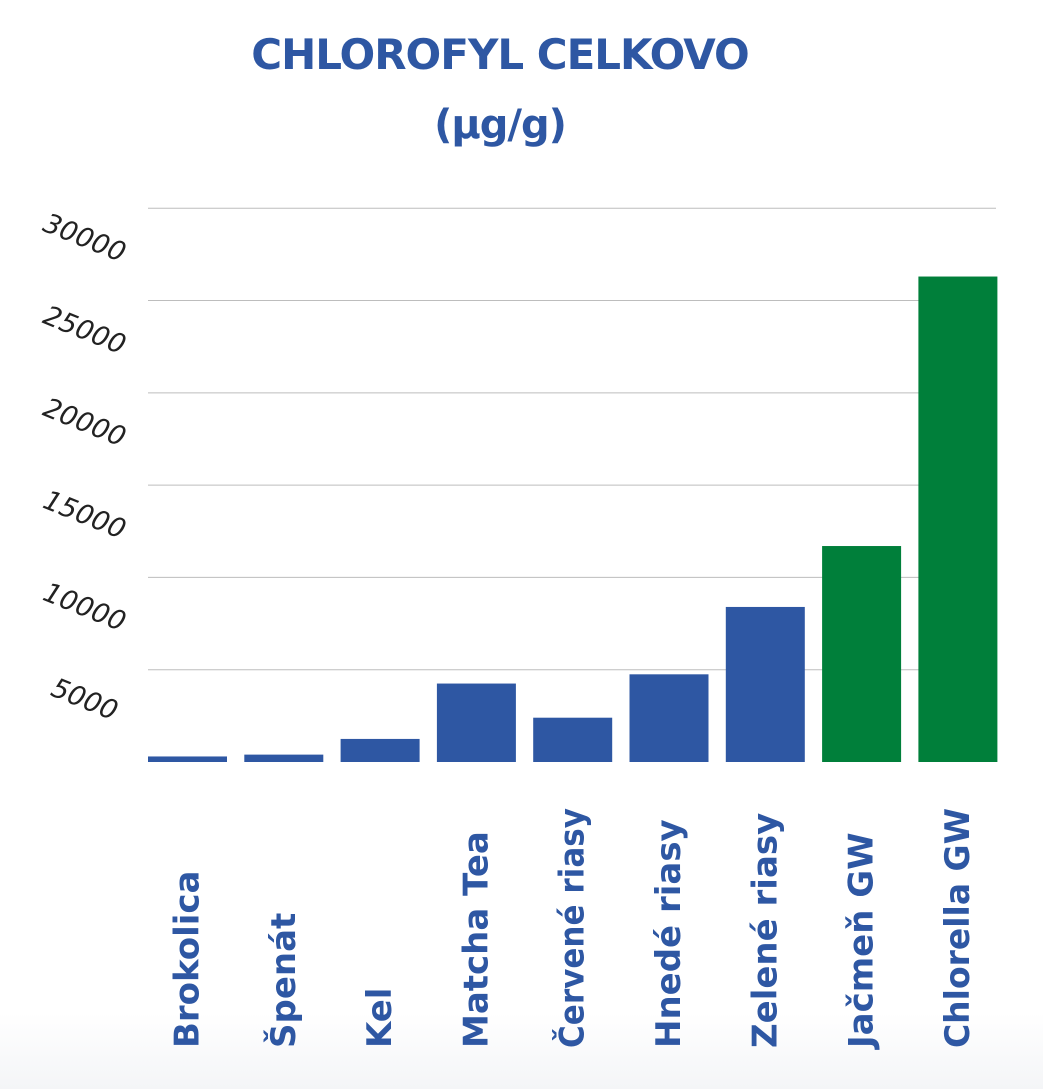 This screenshot has height=1089, width=1043. What do you see at coordinates (84, 467) in the screenshot?
I see `y-axis-ticks: 5000 10000 15000 20000 25000 30000` at bounding box center [84, 467].